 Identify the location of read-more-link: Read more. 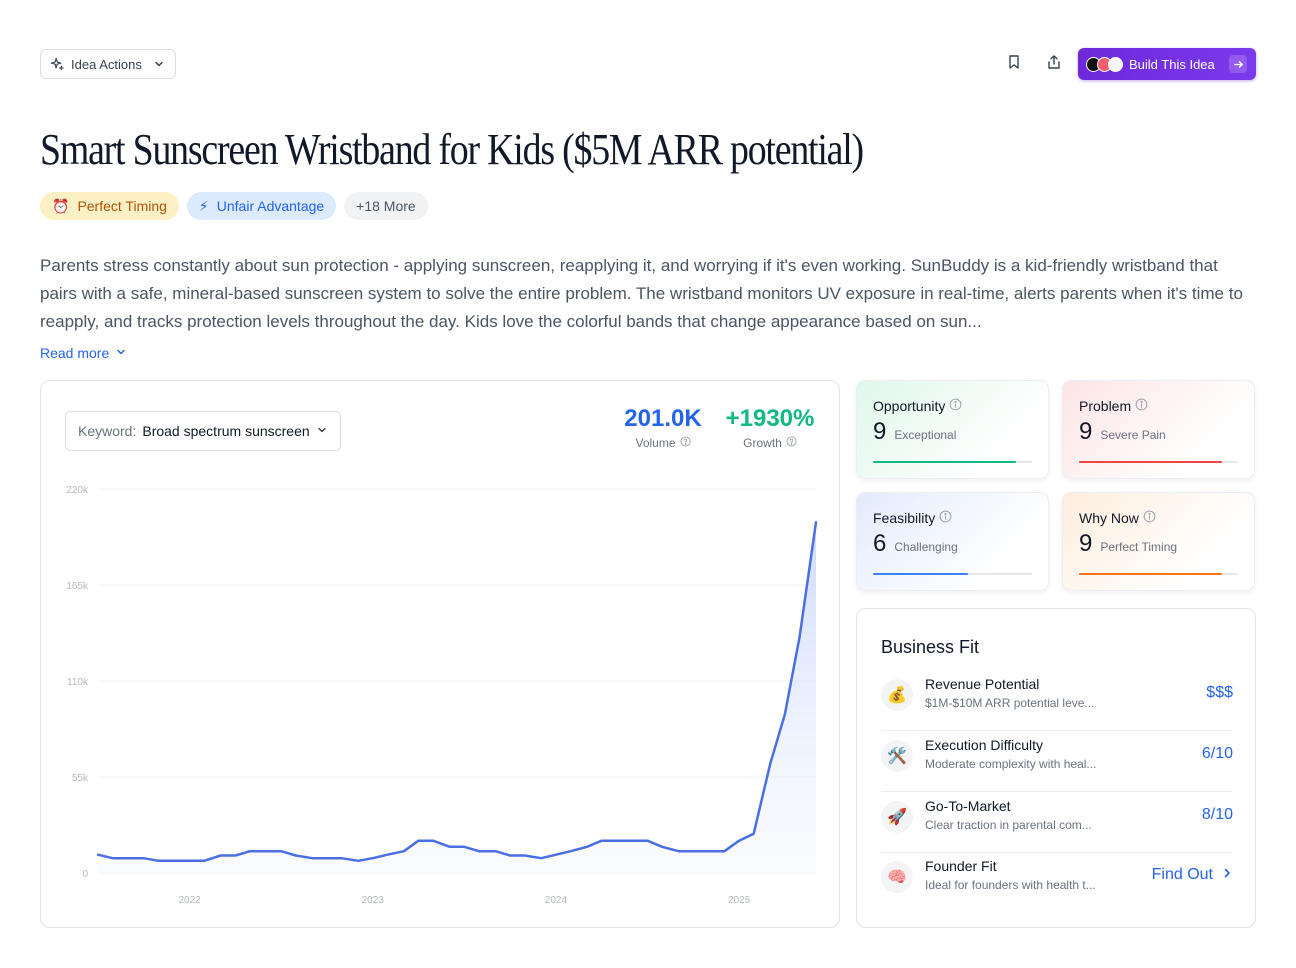
(83, 353).